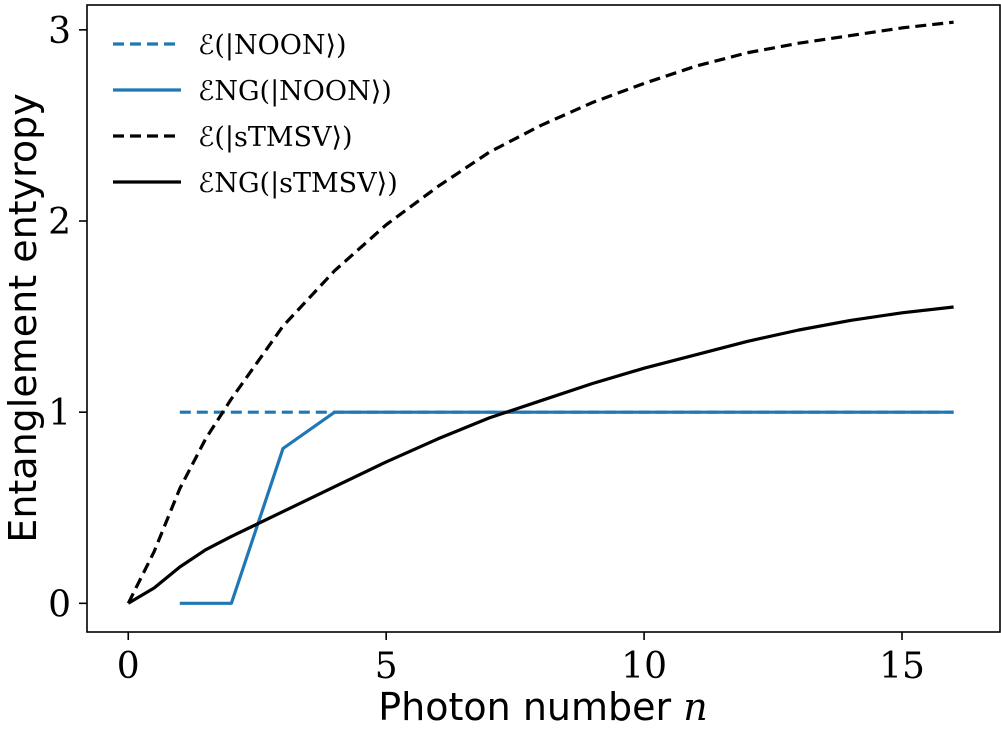 The width and height of the screenshot is (1001, 730). I want to click on x-axis-label-text: Photon number, so click(524, 707).